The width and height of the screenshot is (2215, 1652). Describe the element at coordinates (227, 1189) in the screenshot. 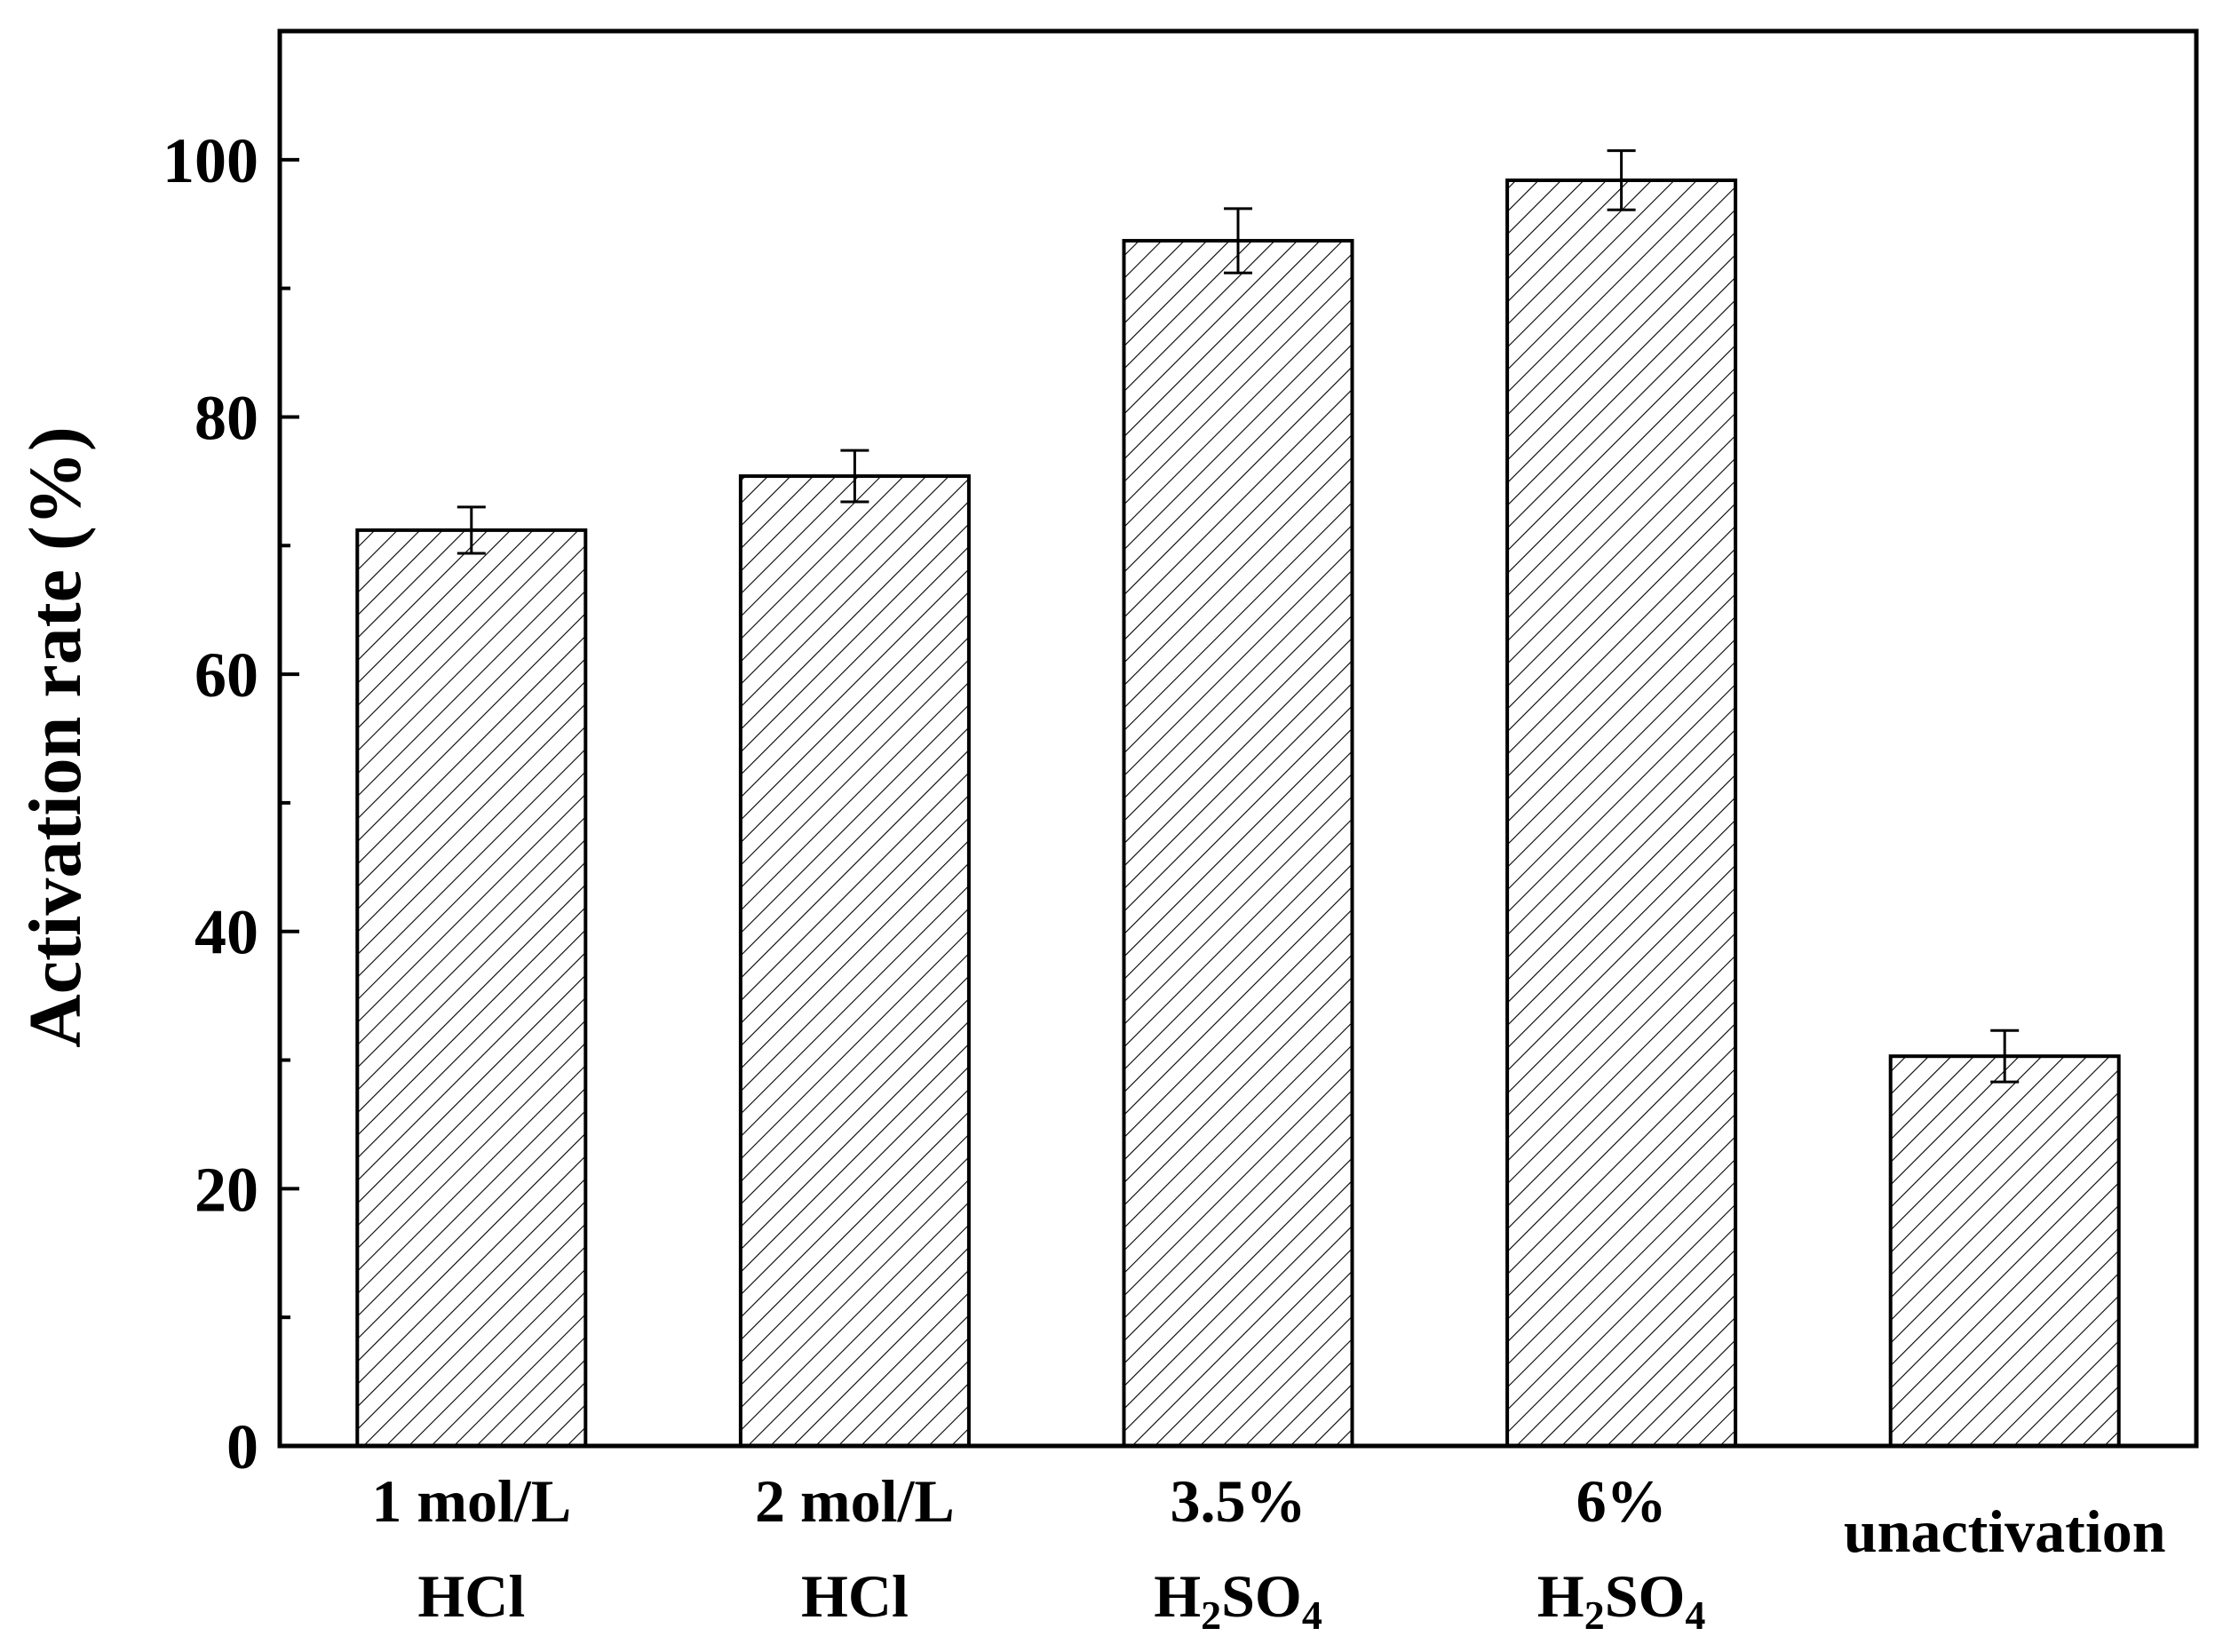

I see `y-tick-label: 20` at that location.